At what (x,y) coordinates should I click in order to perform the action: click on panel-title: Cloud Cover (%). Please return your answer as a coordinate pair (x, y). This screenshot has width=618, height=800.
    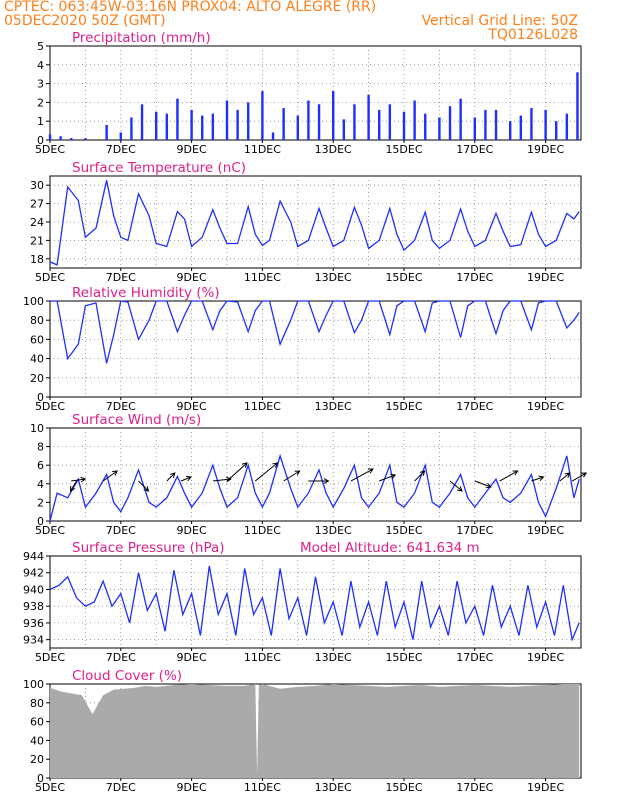
    Looking at the image, I should click on (127, 676).